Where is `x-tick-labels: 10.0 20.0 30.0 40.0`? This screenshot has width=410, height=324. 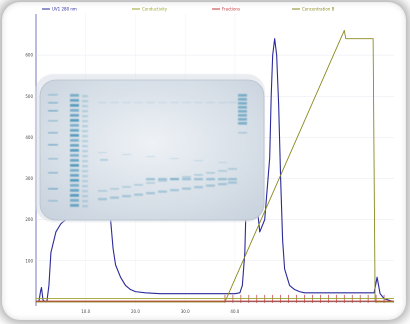
x-tick-labels: 10.0 20.0 30.0 40.0 is located at coordinates (160, 311).